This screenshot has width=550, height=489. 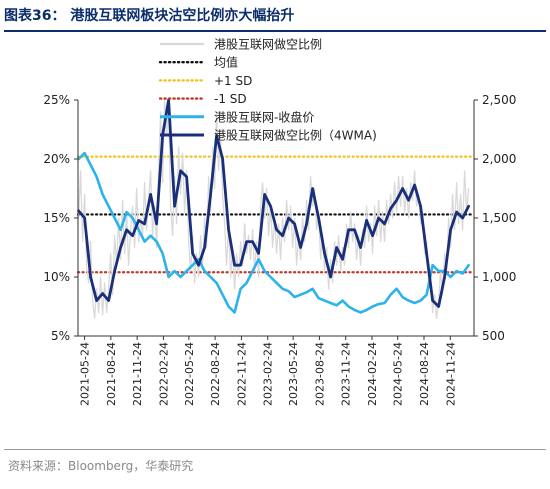 I want to click on legend-item-ma4: 港股互联网做空比例（4WMA), so click(x=268, y=135).